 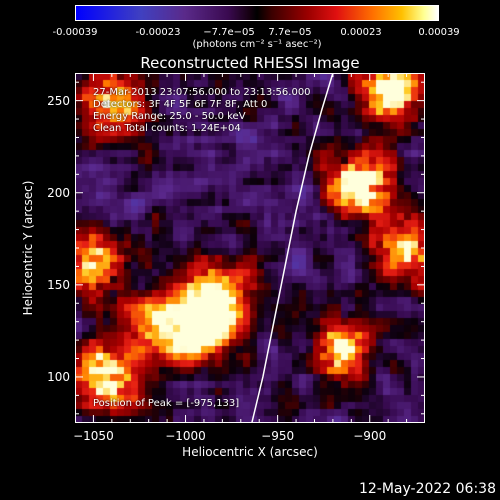 I want to click on detectors-label: Detectors: 3F 4F 5F 6F 7F 8F, Att 0, so click(x=180, y=104).